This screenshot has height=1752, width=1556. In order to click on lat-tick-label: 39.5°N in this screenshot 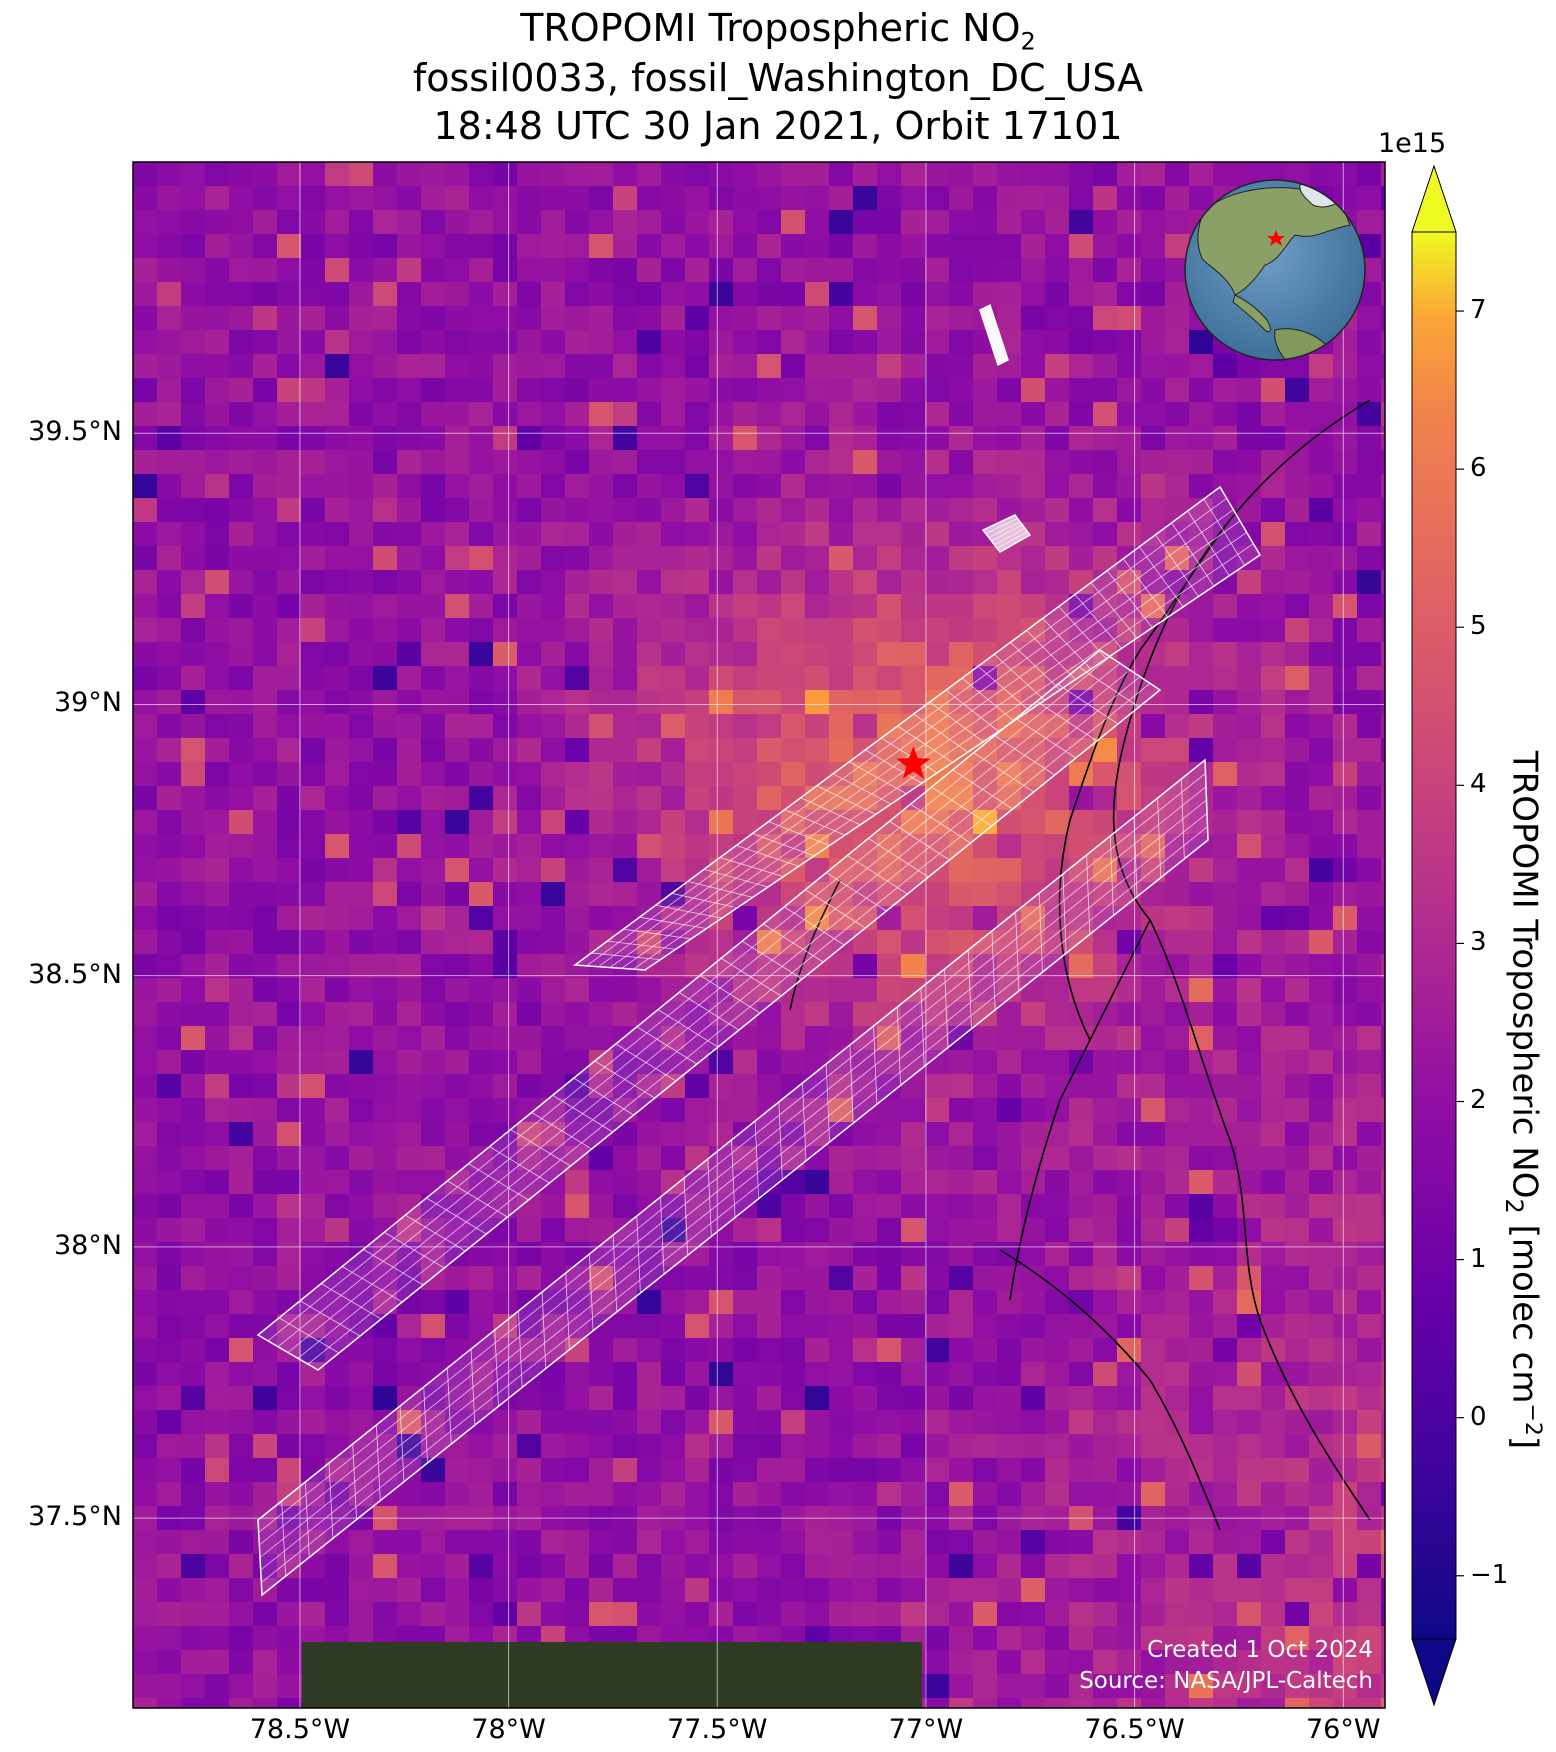, I will do `click(75, 432)`.